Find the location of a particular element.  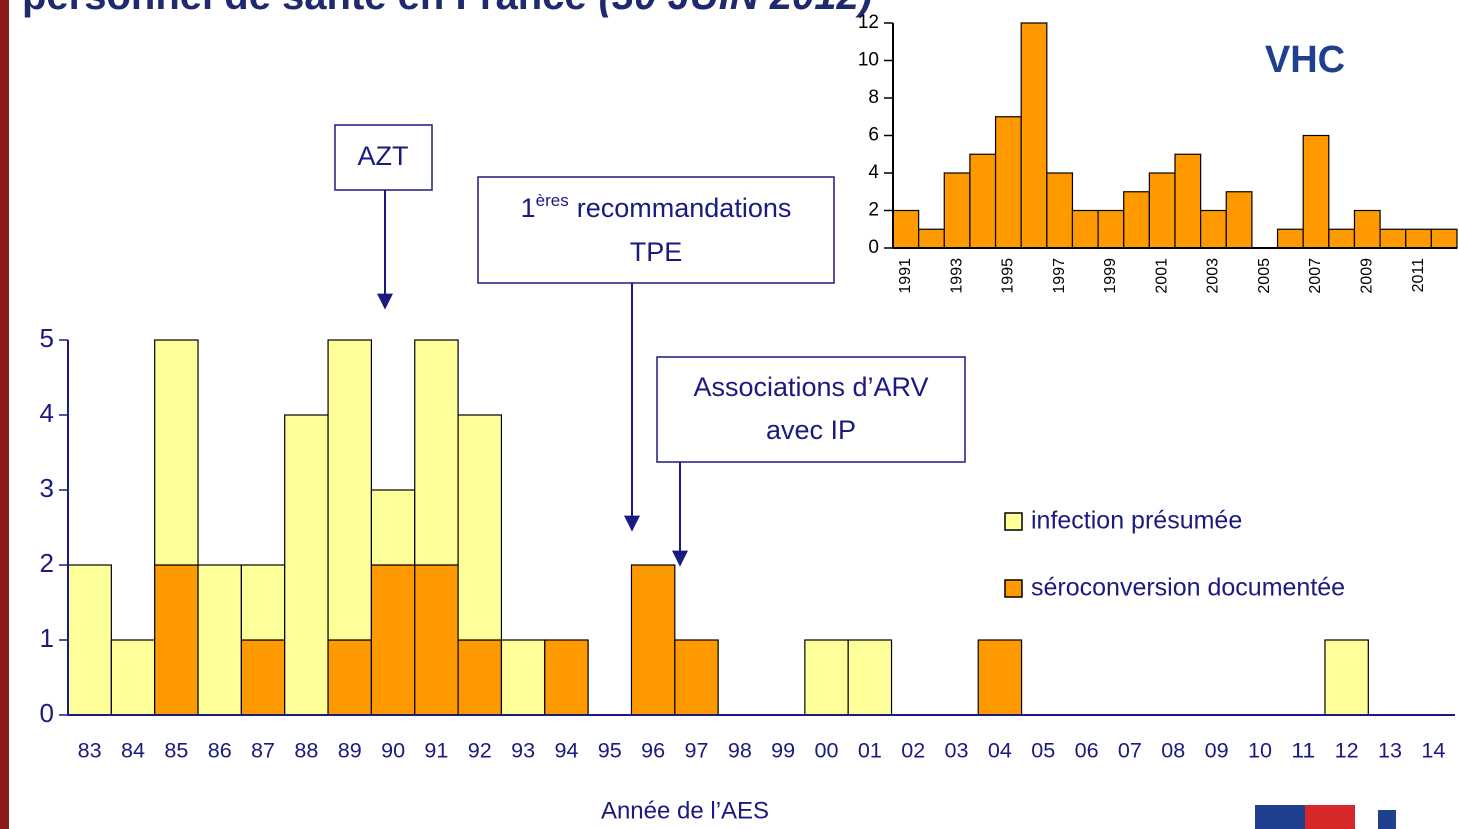

x-tick-label: 04 is located at coordinates (1000, 751).